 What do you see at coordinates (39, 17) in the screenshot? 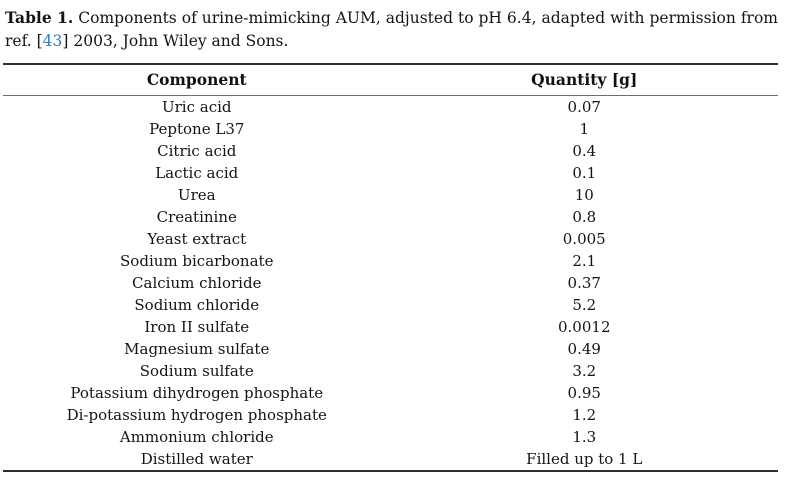
I see `table-caption-label: Table 1.` at bounding box center [39, 17].